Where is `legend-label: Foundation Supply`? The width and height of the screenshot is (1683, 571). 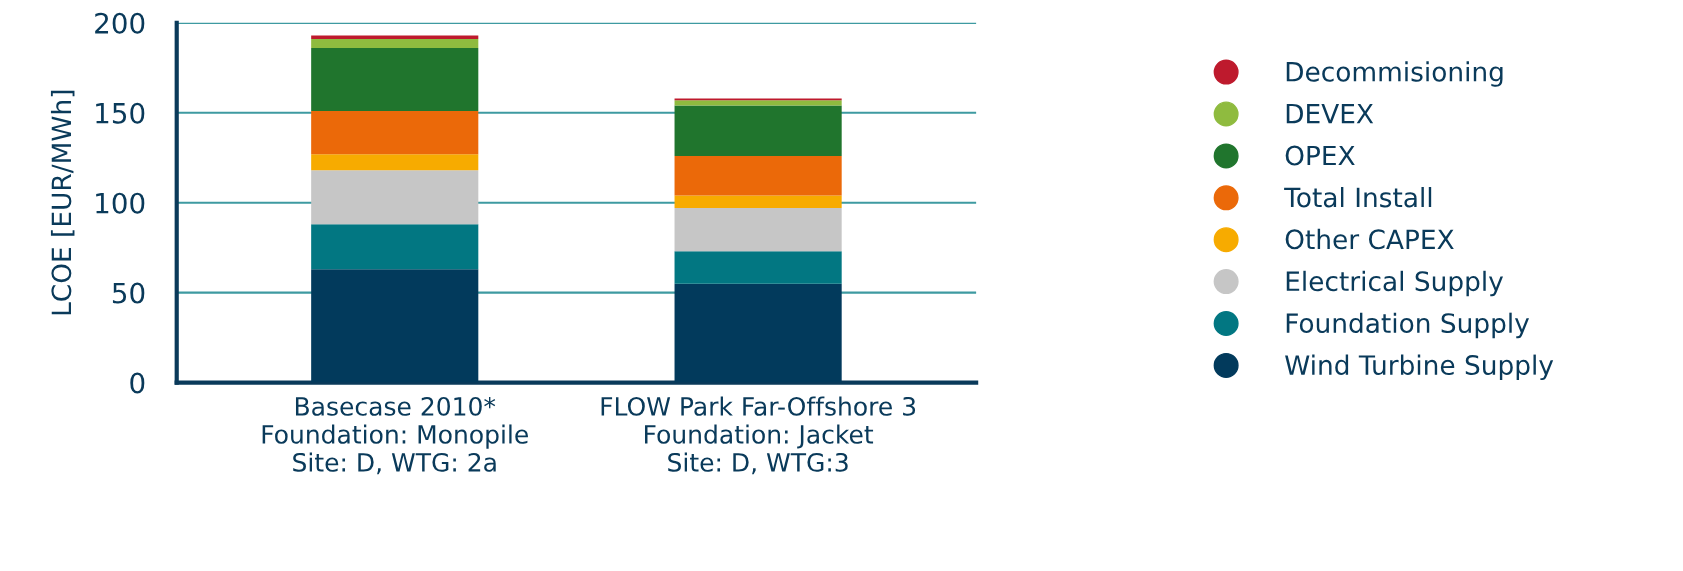
legend-label: Foundation Supply is located at coordinates (1408, 325).